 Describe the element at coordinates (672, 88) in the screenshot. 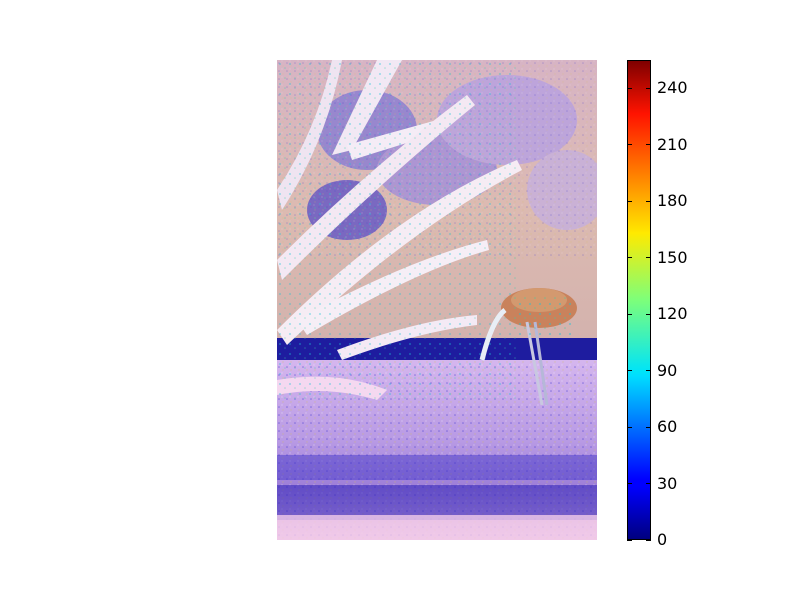

I see `colorbar-tick-label: 240` at that location.